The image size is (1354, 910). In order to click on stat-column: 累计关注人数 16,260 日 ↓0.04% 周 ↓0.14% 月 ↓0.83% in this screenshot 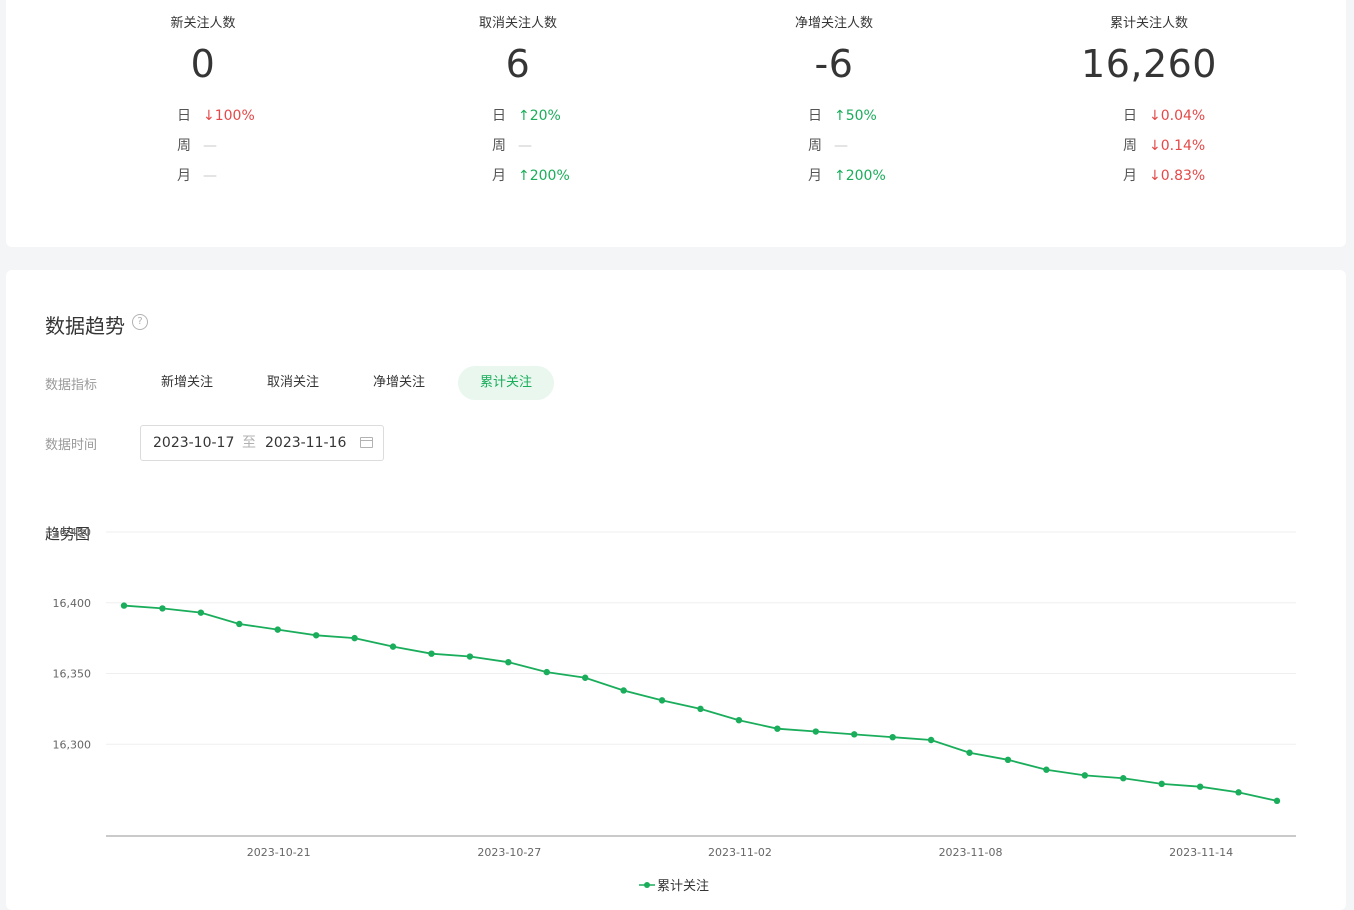, I will do `click(1149, 115)`.